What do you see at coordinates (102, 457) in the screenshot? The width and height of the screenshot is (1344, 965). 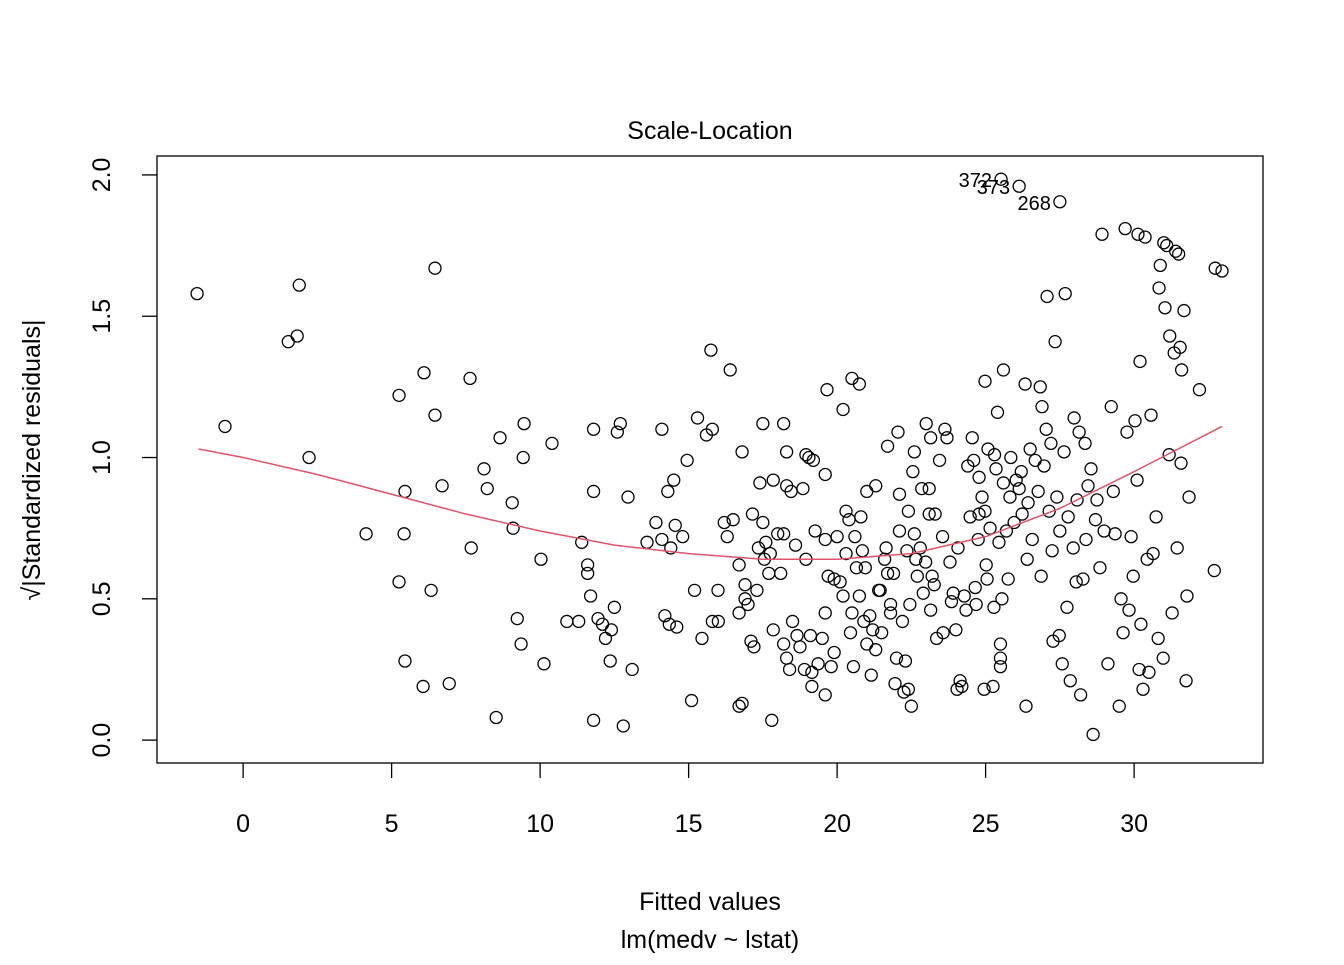 I see `y-tick-label: 1.0` at bounding box center [102, 457].